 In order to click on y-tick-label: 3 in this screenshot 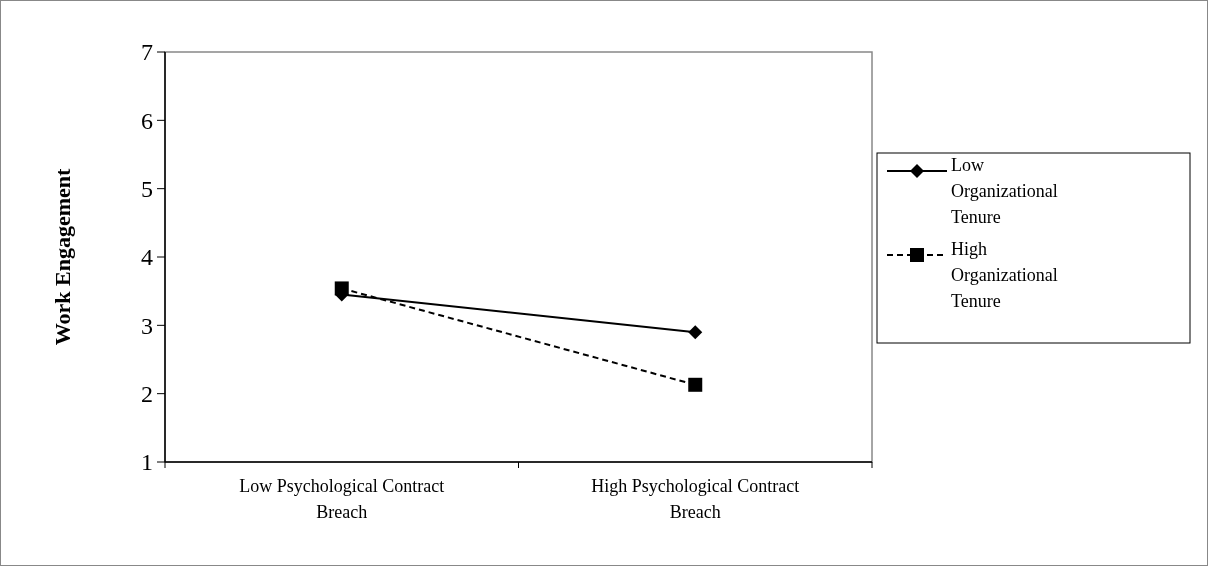, I will do `click(147, 325)`.